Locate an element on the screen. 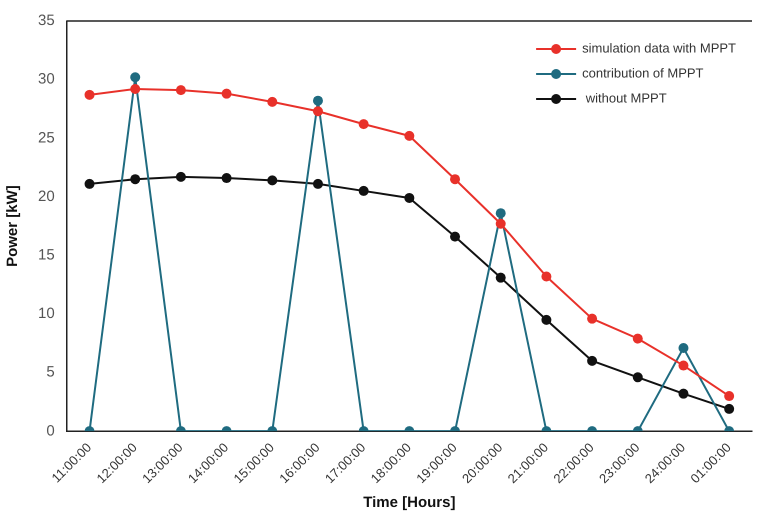  y-tick-label: 25 is located at coordinates (46, 137).